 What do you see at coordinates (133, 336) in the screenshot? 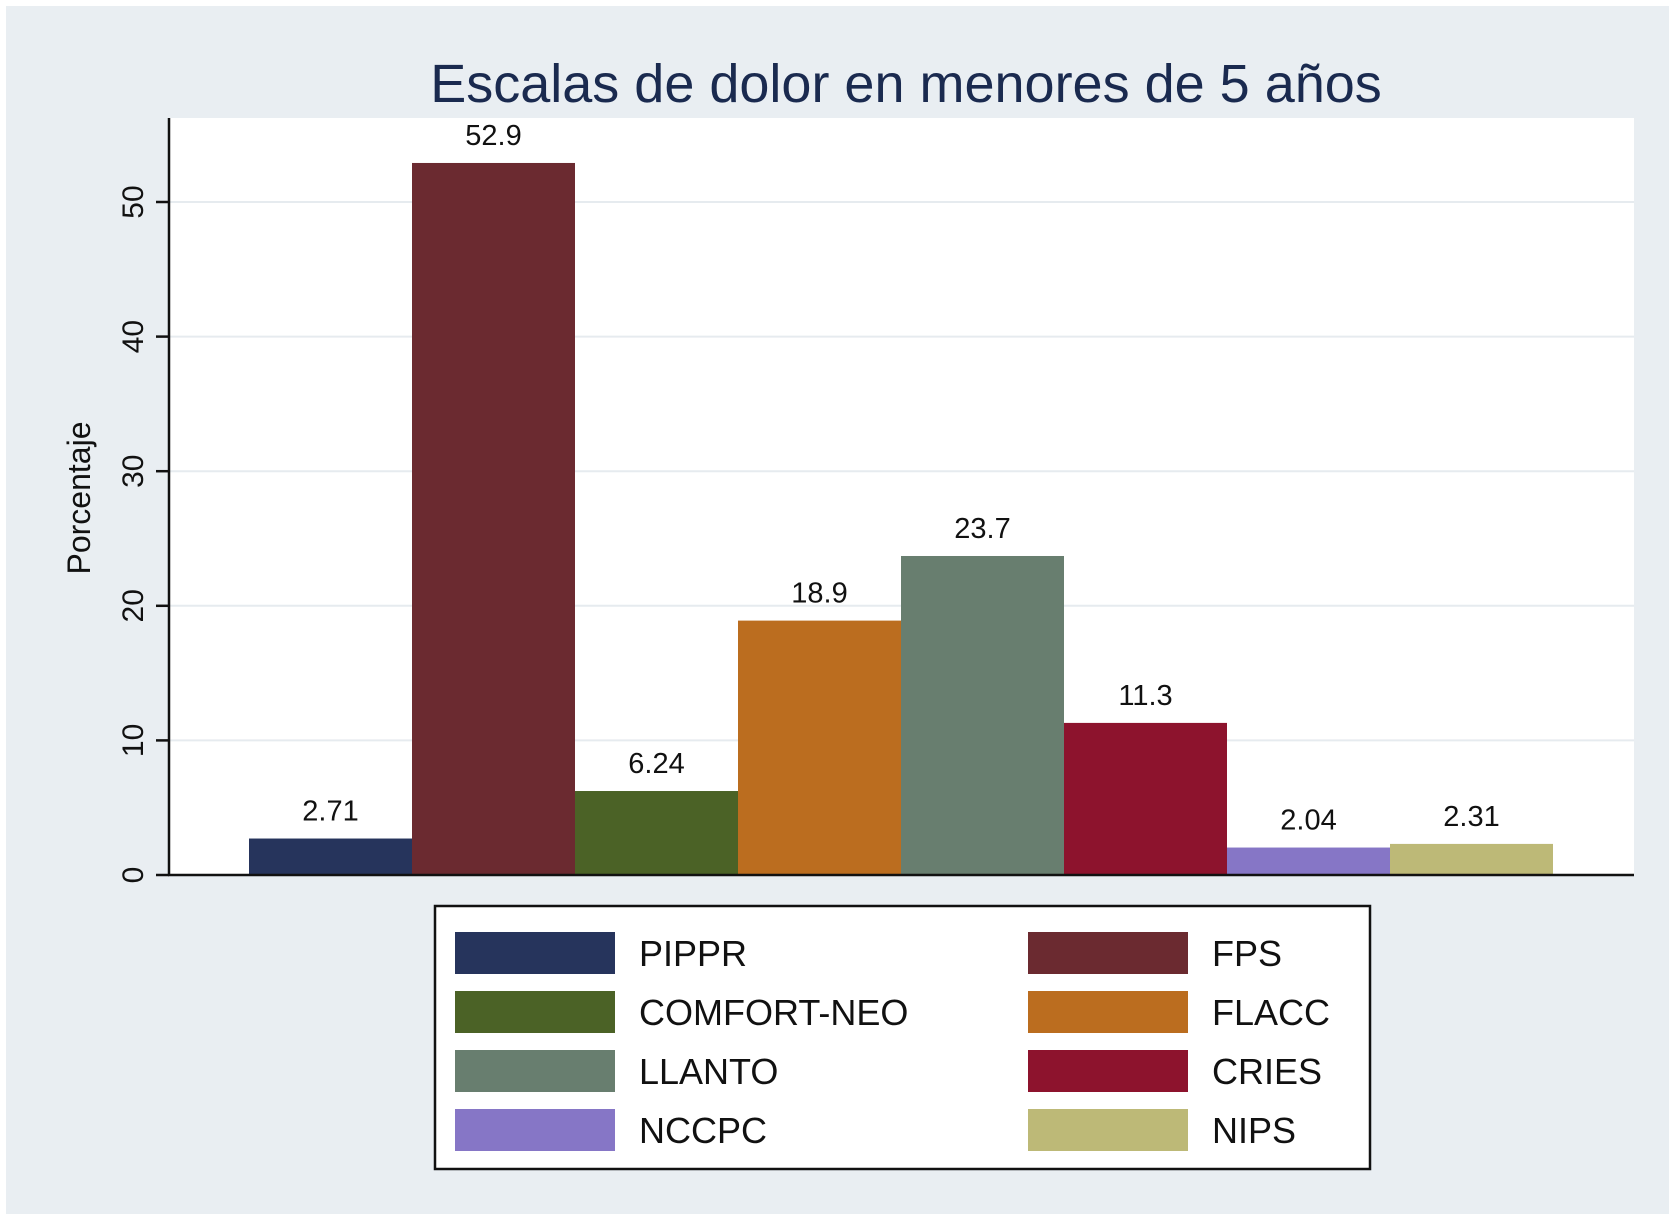
I see `y-tick-label-40: 40` at bounding box center [133, 336].